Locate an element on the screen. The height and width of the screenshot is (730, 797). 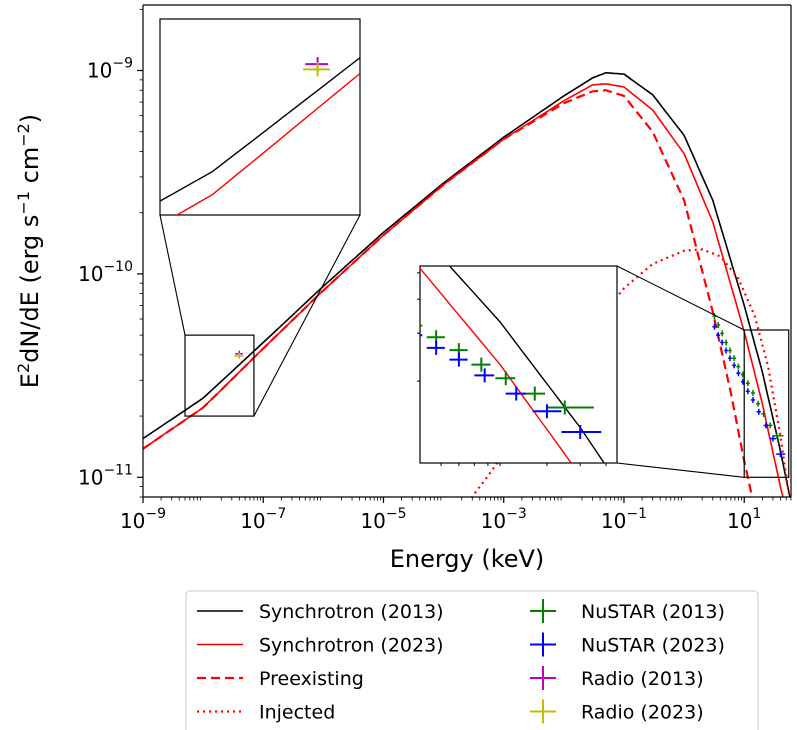
x-tick-label: 10⁻⁹ is located at coordinates (143, 519).